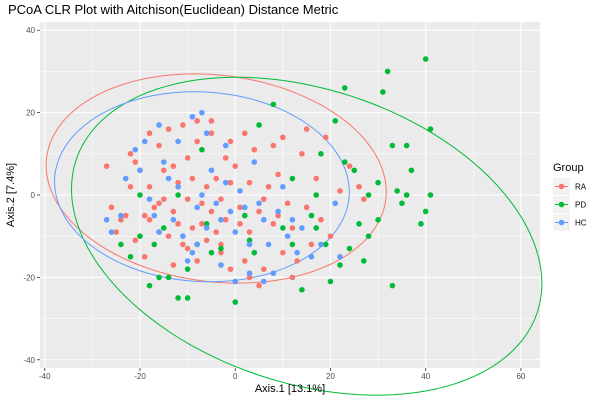  Describe the element at coordinates (45, 376) in the screenshot. I see `x-tick-label: -40` at that location.